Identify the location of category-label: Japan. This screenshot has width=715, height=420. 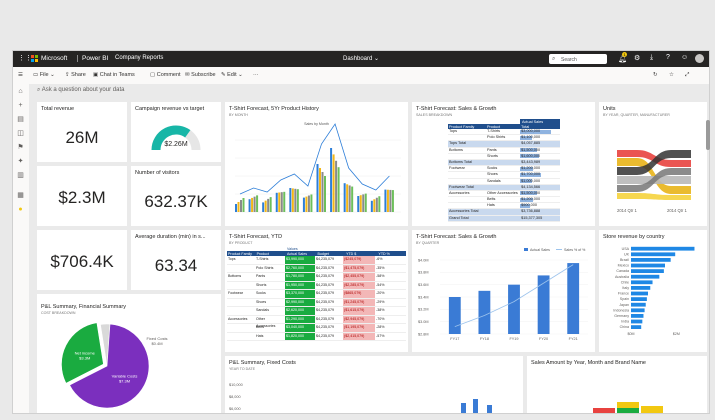
(624, 305).